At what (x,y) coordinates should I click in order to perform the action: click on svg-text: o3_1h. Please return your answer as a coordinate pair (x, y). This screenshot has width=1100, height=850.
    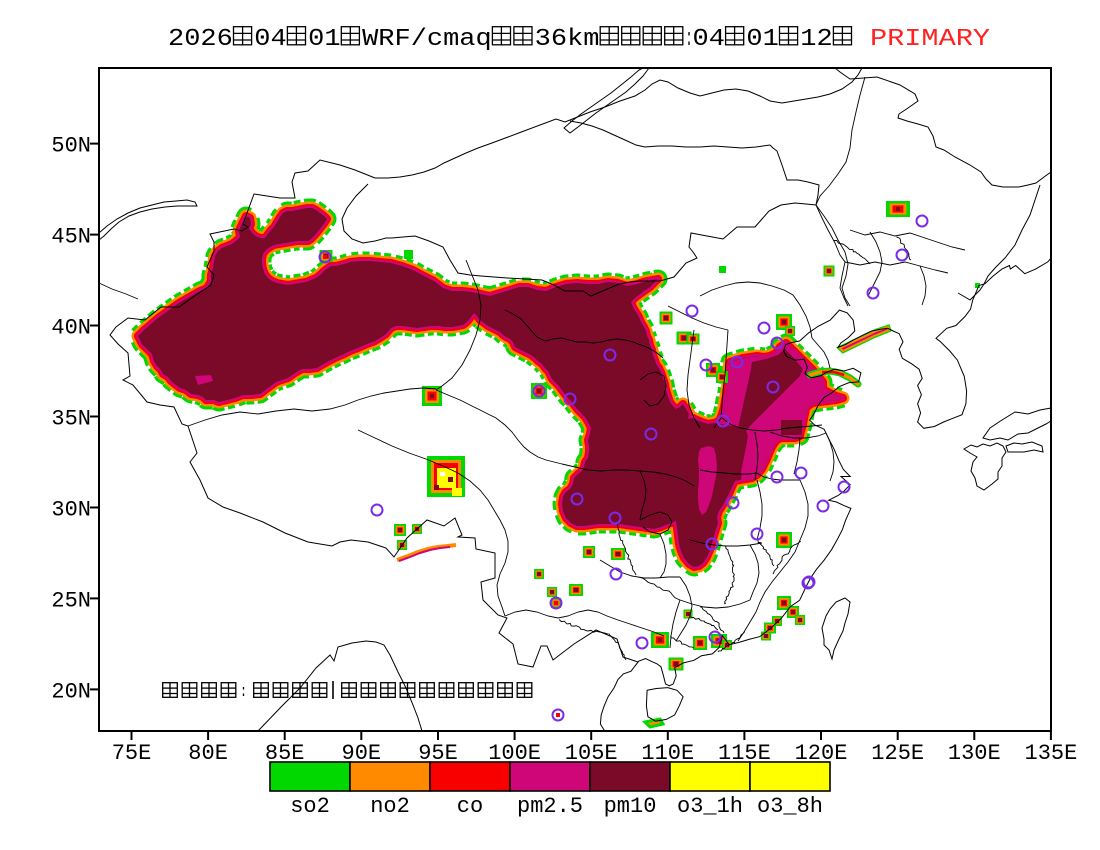
    Looking at the image, I should click on (710, 806).